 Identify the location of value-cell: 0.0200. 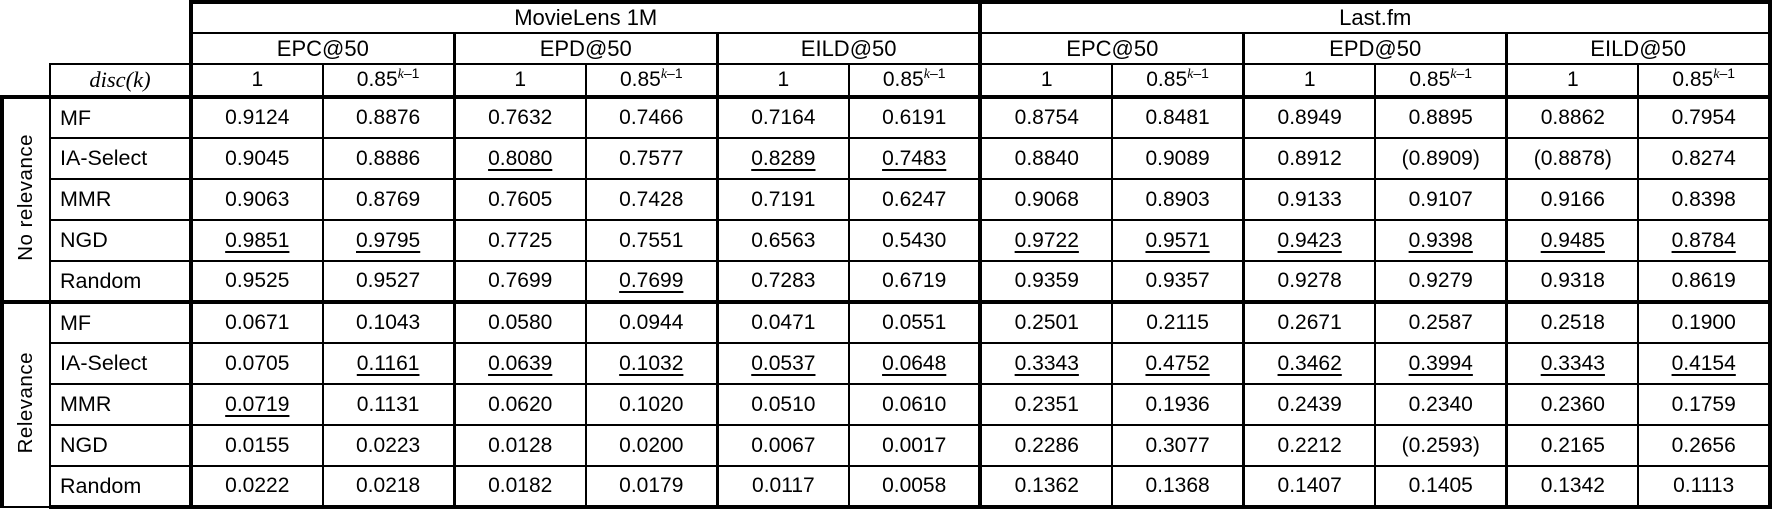
(651, 445).